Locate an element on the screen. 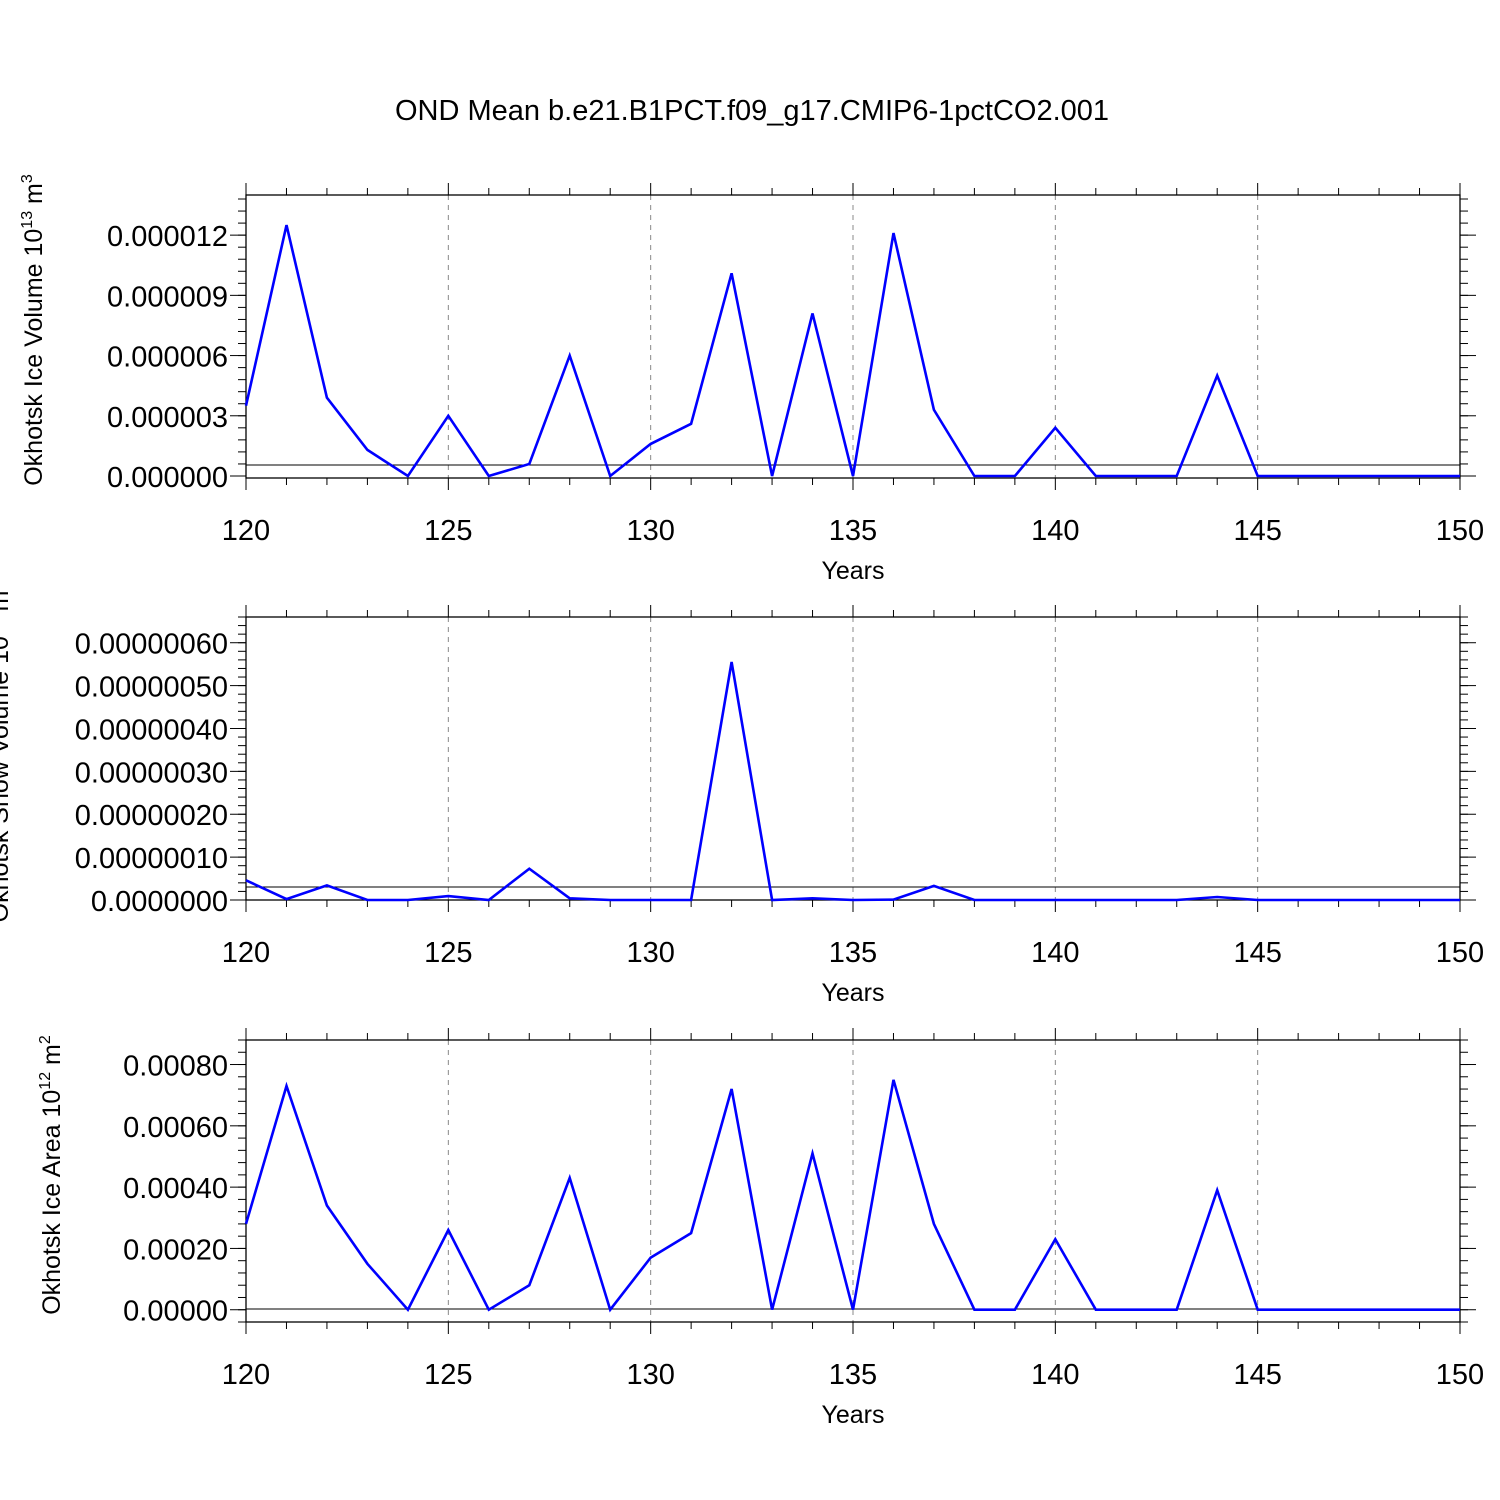 The image size is (1500, 1500). x-tick-label: 130 is located at coordinates (650, 953).